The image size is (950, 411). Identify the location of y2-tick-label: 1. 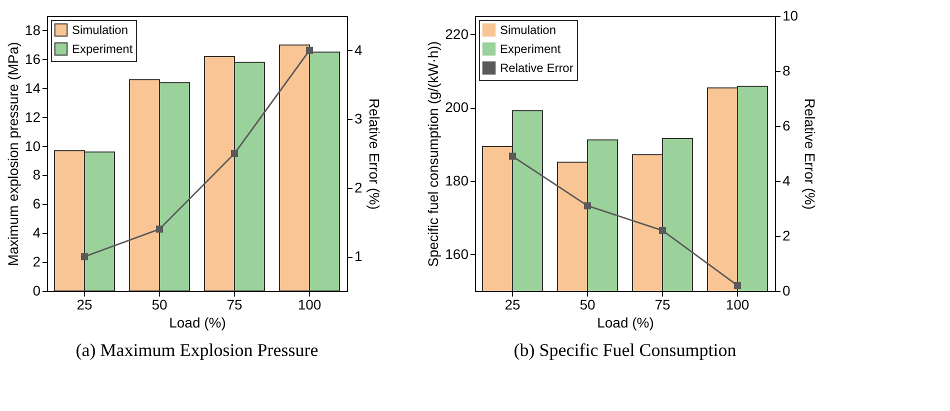
(358, 256).